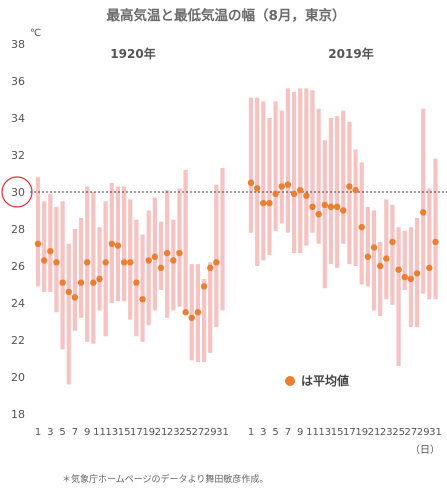 This screenshot has width=447, height=493. I want to click on panel-label-1920: 1920年, so click(132, 53).